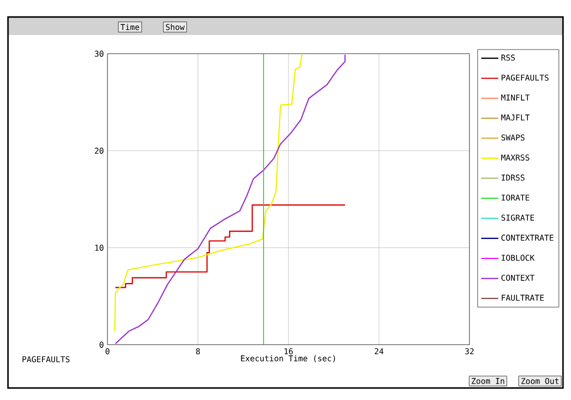 This screenshot has width=571, height=400. What do you see at coordinates (288, 351) in the screenshot?
I see `x-tick-label: 16` at bounding box center [288, 351].